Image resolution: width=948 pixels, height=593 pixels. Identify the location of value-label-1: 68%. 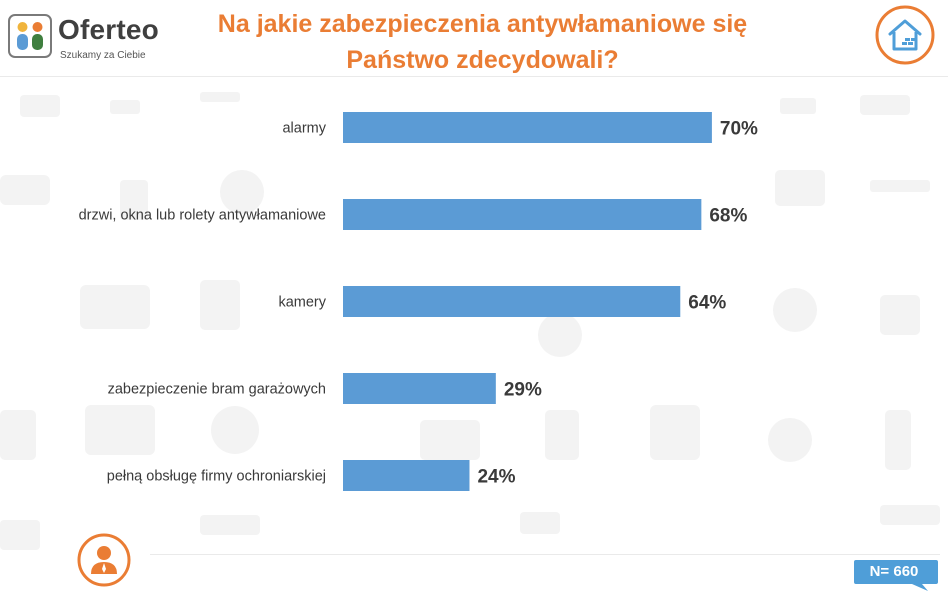
(728, 216).